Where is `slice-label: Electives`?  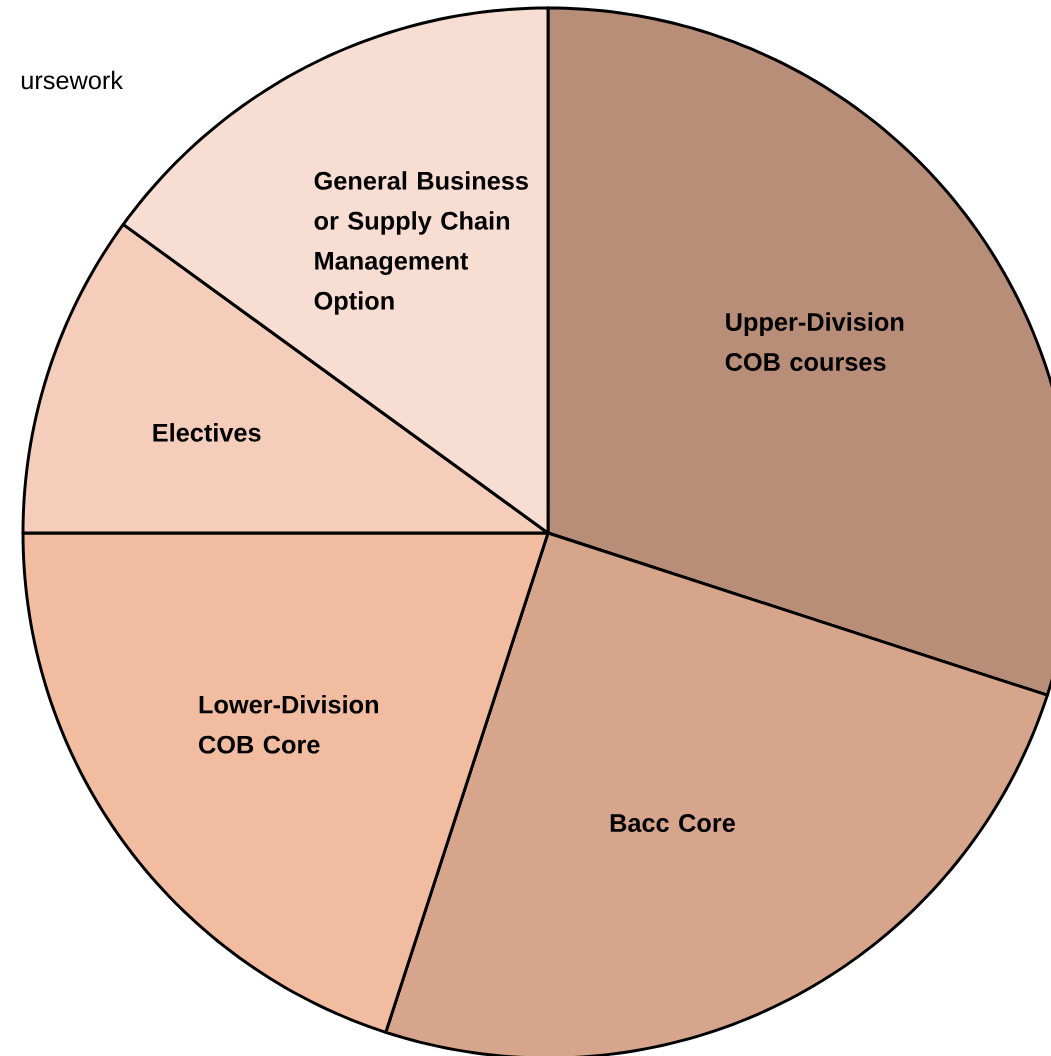 slice-label: Electives is located at coordinates (207, 432).